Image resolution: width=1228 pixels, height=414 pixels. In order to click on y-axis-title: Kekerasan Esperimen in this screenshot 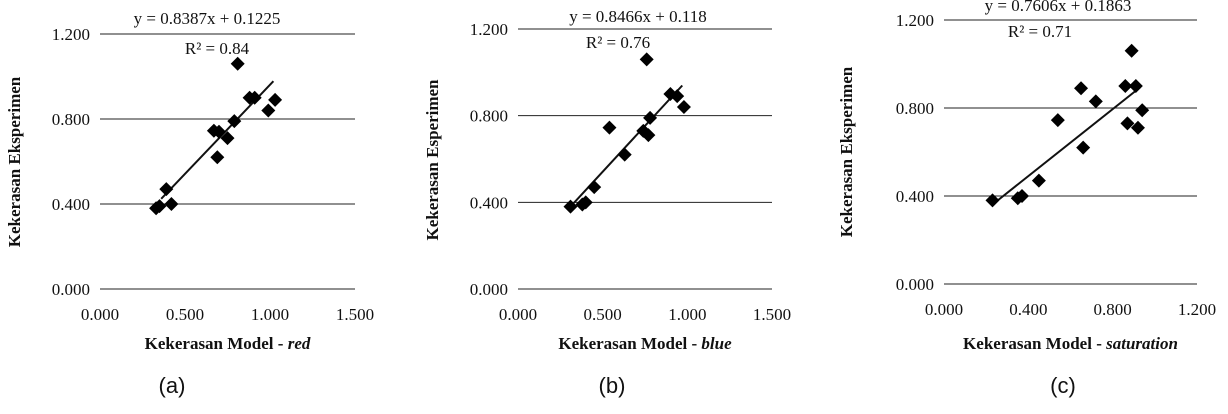, I will do `click(432, 160)`.